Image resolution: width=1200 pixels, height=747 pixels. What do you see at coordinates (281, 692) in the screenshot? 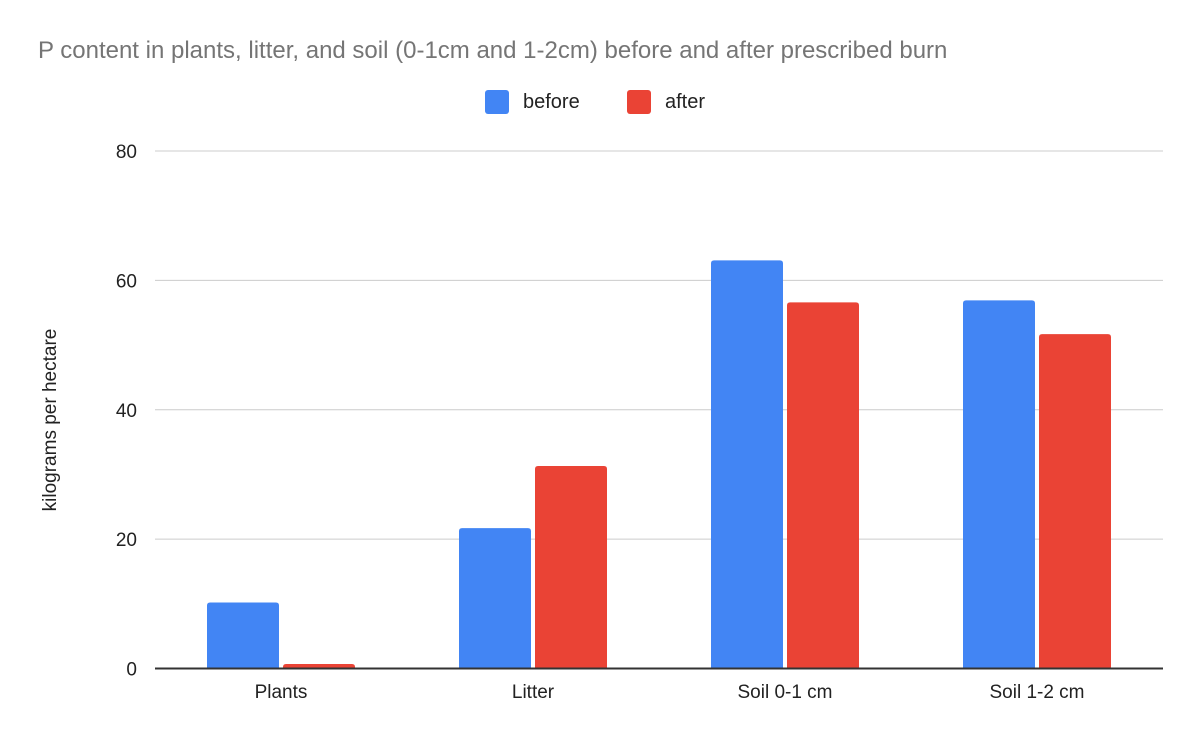
I see `x-tick-label: Plants` at bounding box center [281, 692].